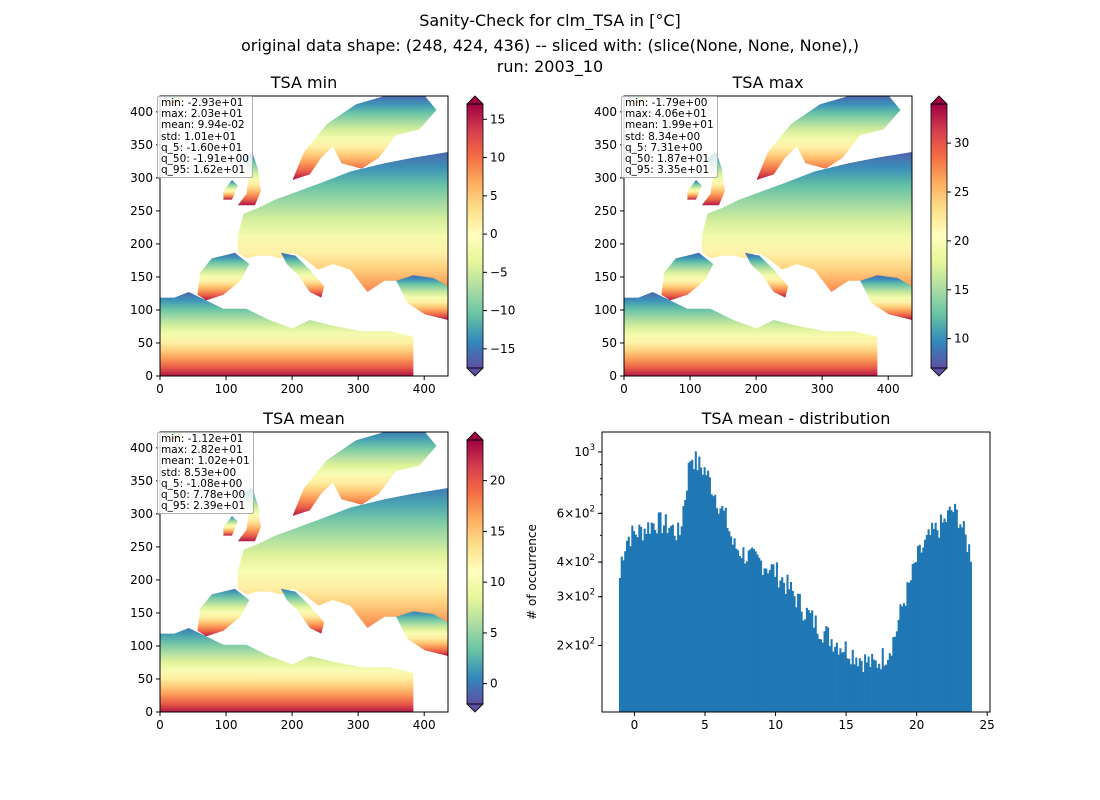 The image size is (1100, 800). Describe the element at coordinates (667, 159) in the screenshot. I see `stats-line: q_50: 1.87e+01` at that location.